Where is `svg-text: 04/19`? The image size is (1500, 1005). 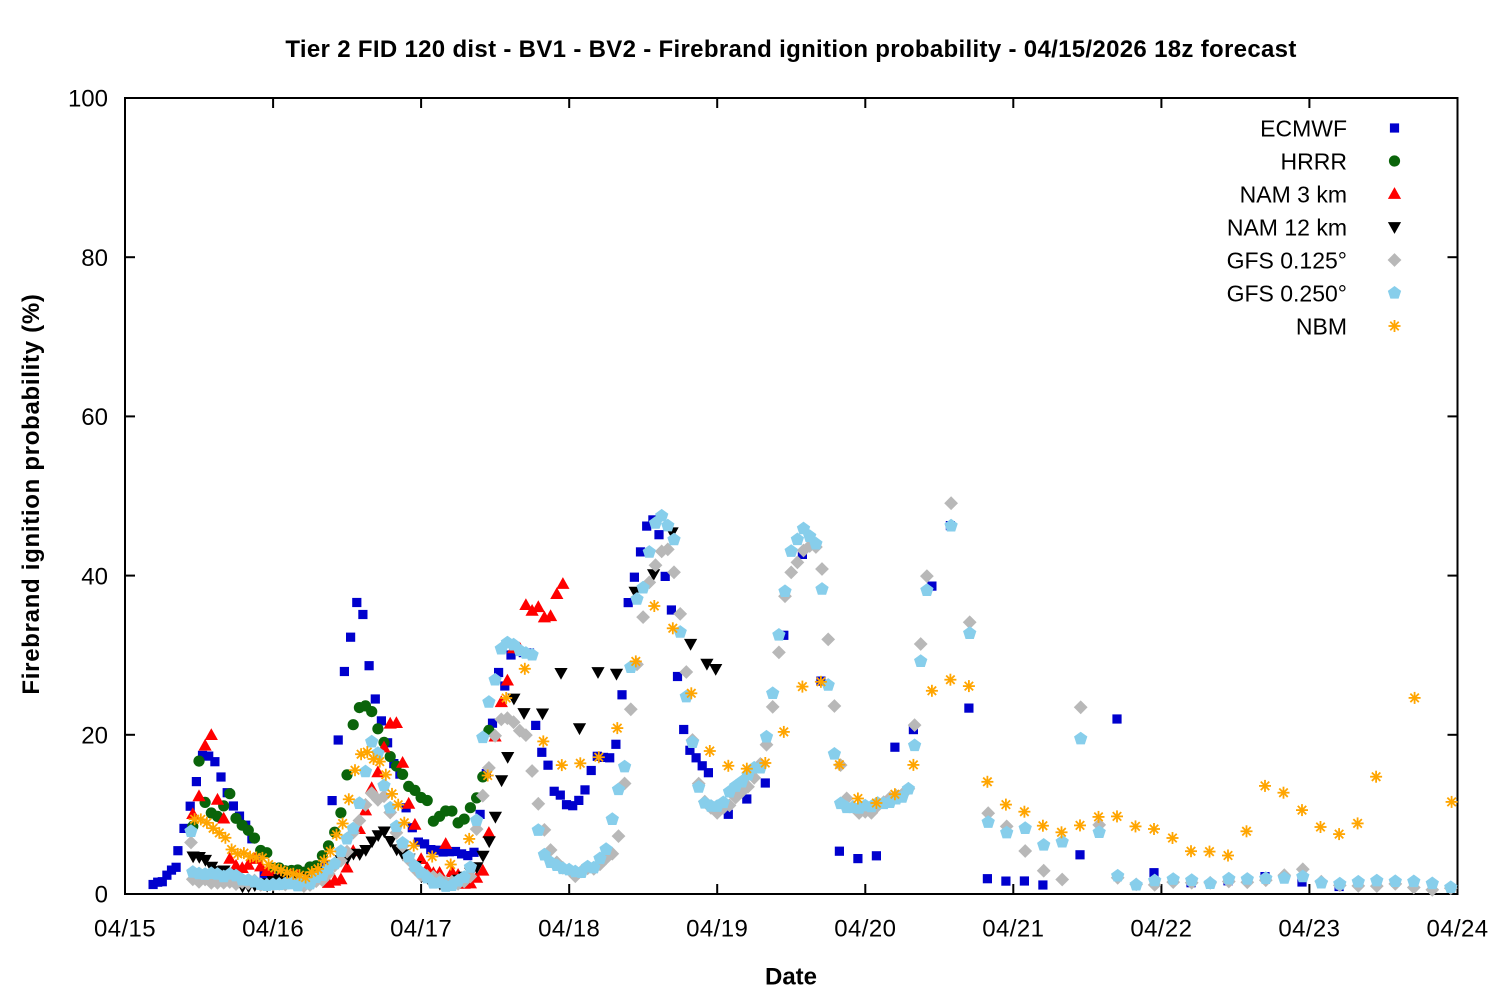
svg-text: 04/19 is located at coordinates (717, 928).